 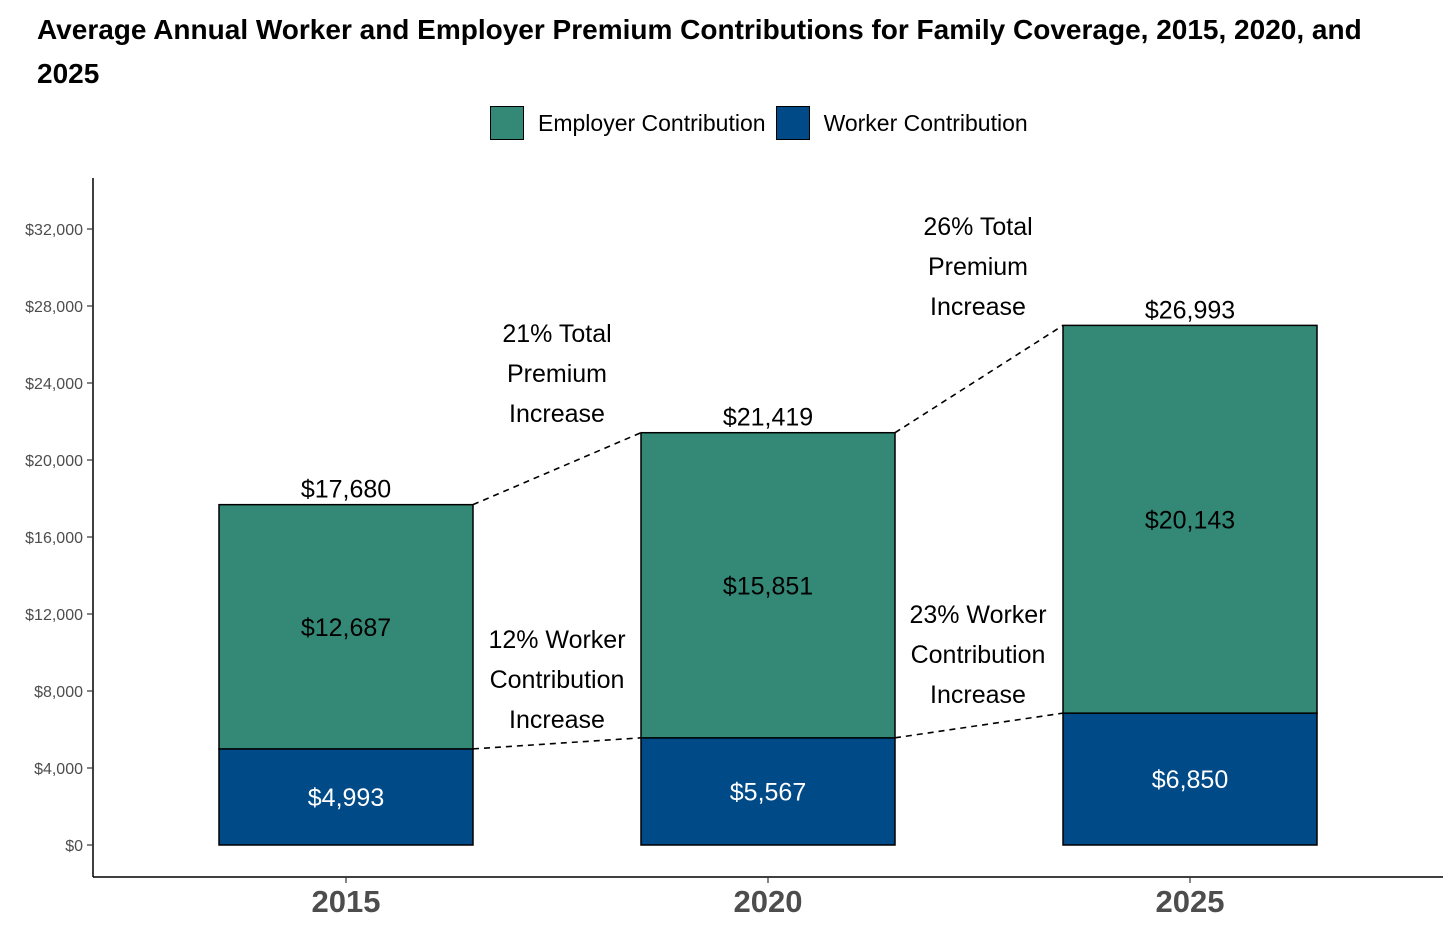 What do you see at coordinates (346, 490) in the screenshot?
I see `data-label-total: $17,680` at bounding box center [346, 490].